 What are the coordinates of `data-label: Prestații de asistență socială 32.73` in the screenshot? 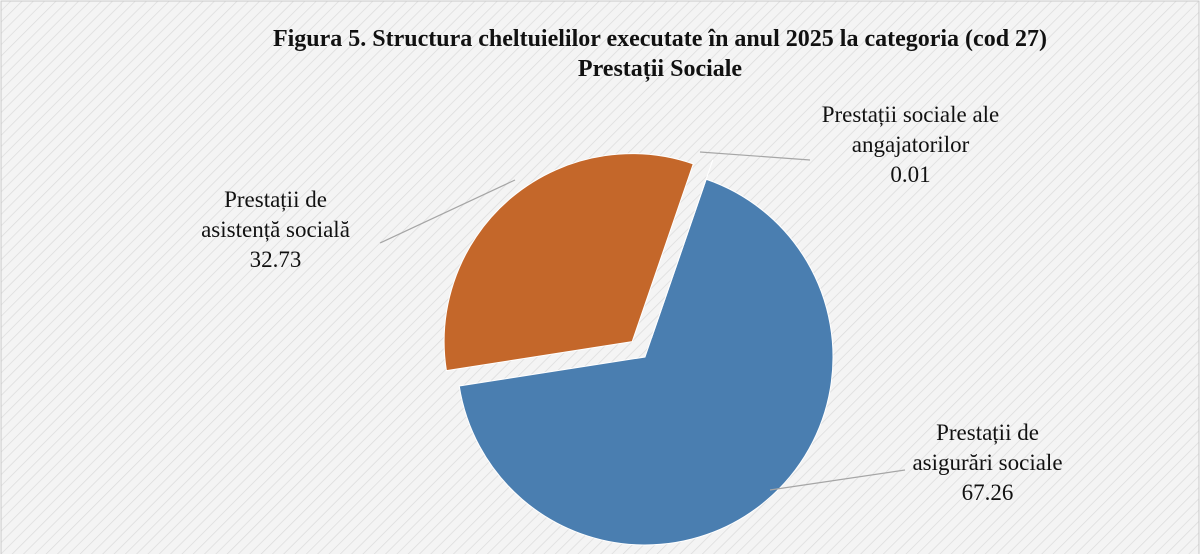 It's located at (275, 230).